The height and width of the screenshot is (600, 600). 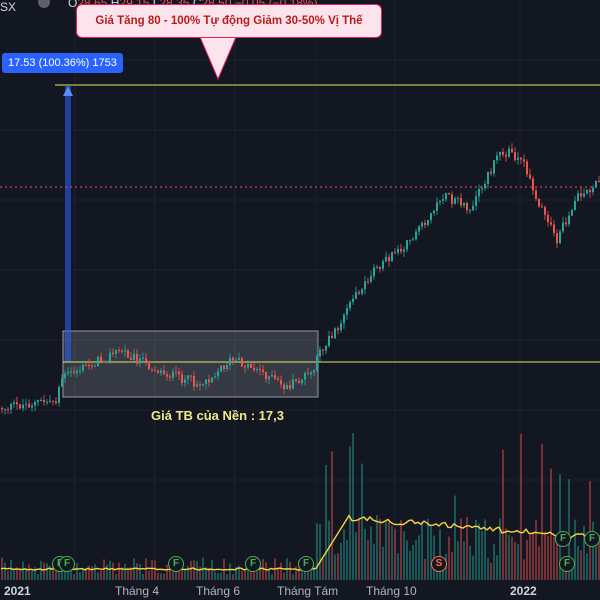 What do you see at coordinates (62, 63) in the screenshot?
I see `measure-label: 17.53 (100.36%) 1753` at bounding box center [62, 63].